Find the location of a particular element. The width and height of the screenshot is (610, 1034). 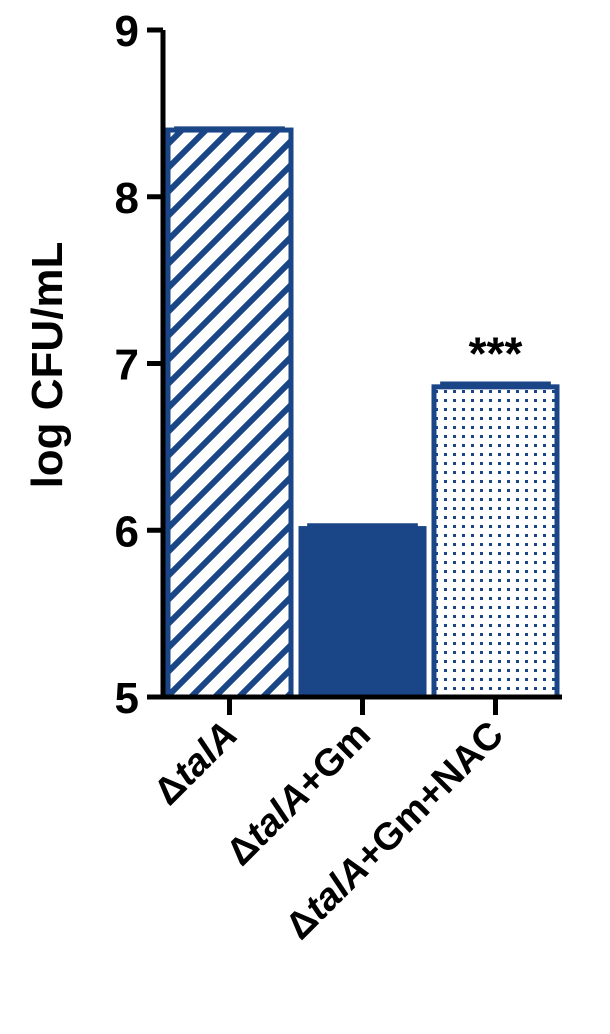

y-tick-label: 6 is located at coordinates (127, 531).